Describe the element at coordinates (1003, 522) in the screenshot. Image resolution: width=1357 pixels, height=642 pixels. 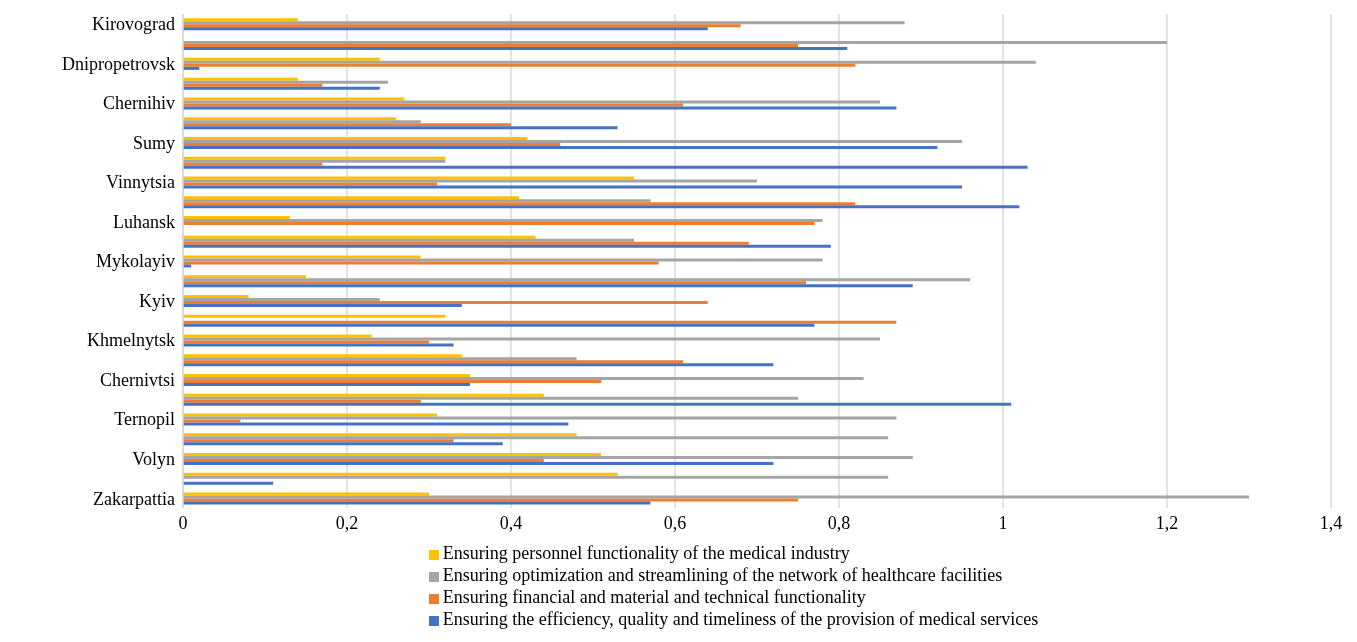
I see `x-tick-label: 1` at that location.